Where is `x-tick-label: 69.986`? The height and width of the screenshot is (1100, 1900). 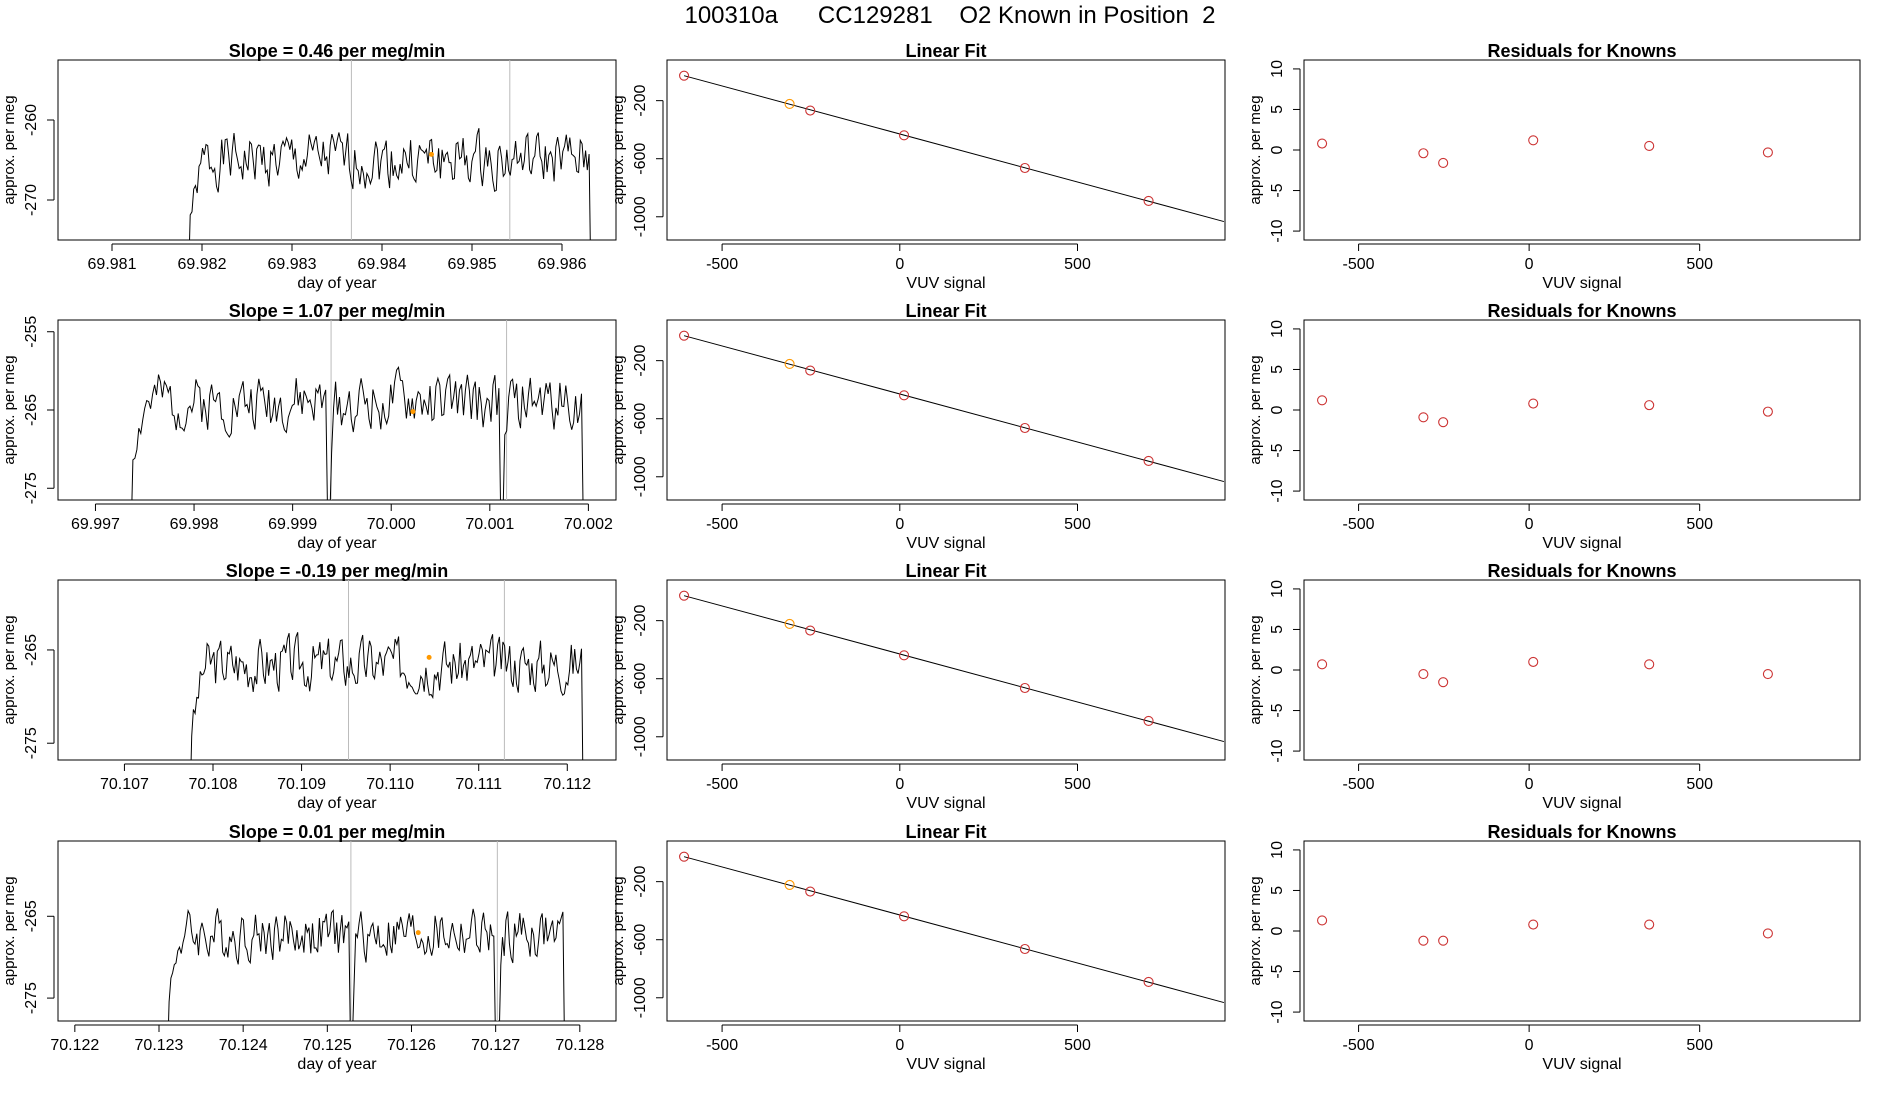 x-tick-label: 69.986 is located at coordinates (562, 264).